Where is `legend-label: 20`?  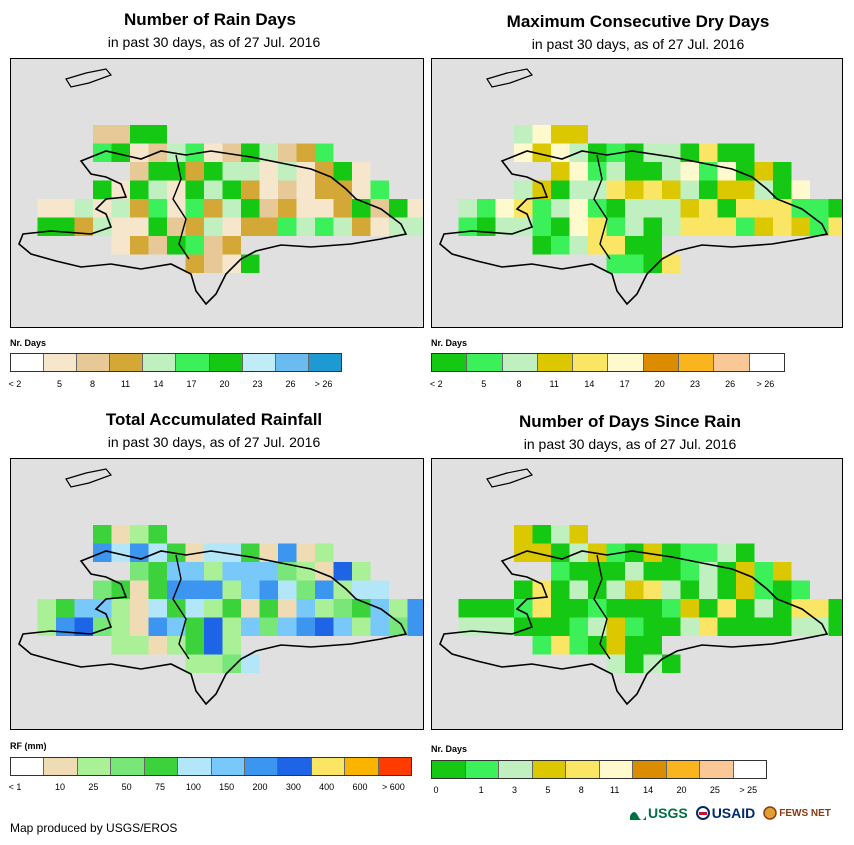 legend-label: 20 is located at coordinates (681, 790).